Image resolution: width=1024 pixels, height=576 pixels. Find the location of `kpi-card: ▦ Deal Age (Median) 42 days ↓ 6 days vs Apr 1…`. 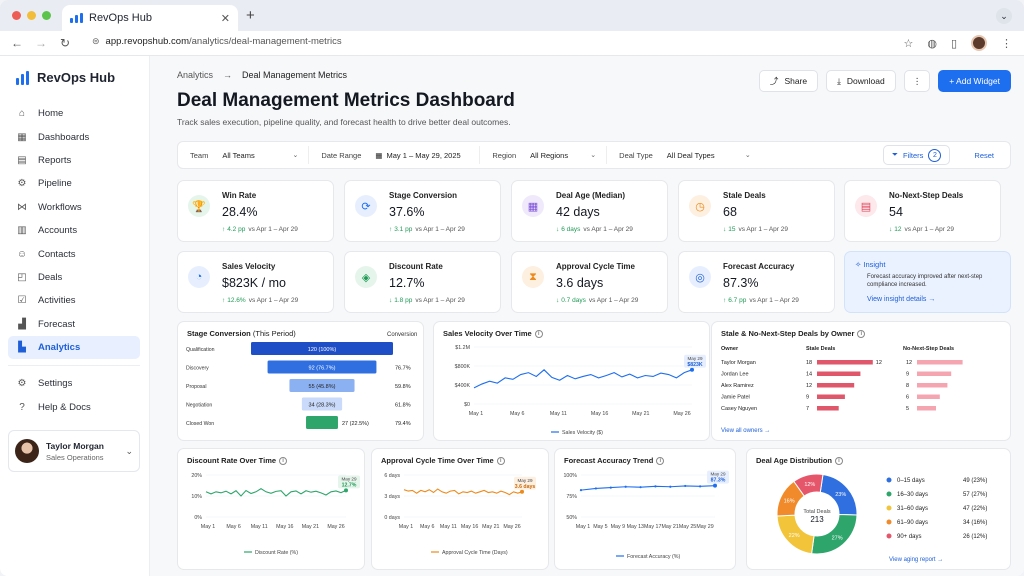

kpi-card: ▦ Deal Age (Median) 42 days ↓ 6 days vs Apr 1… is located at coordinates (589, 211).